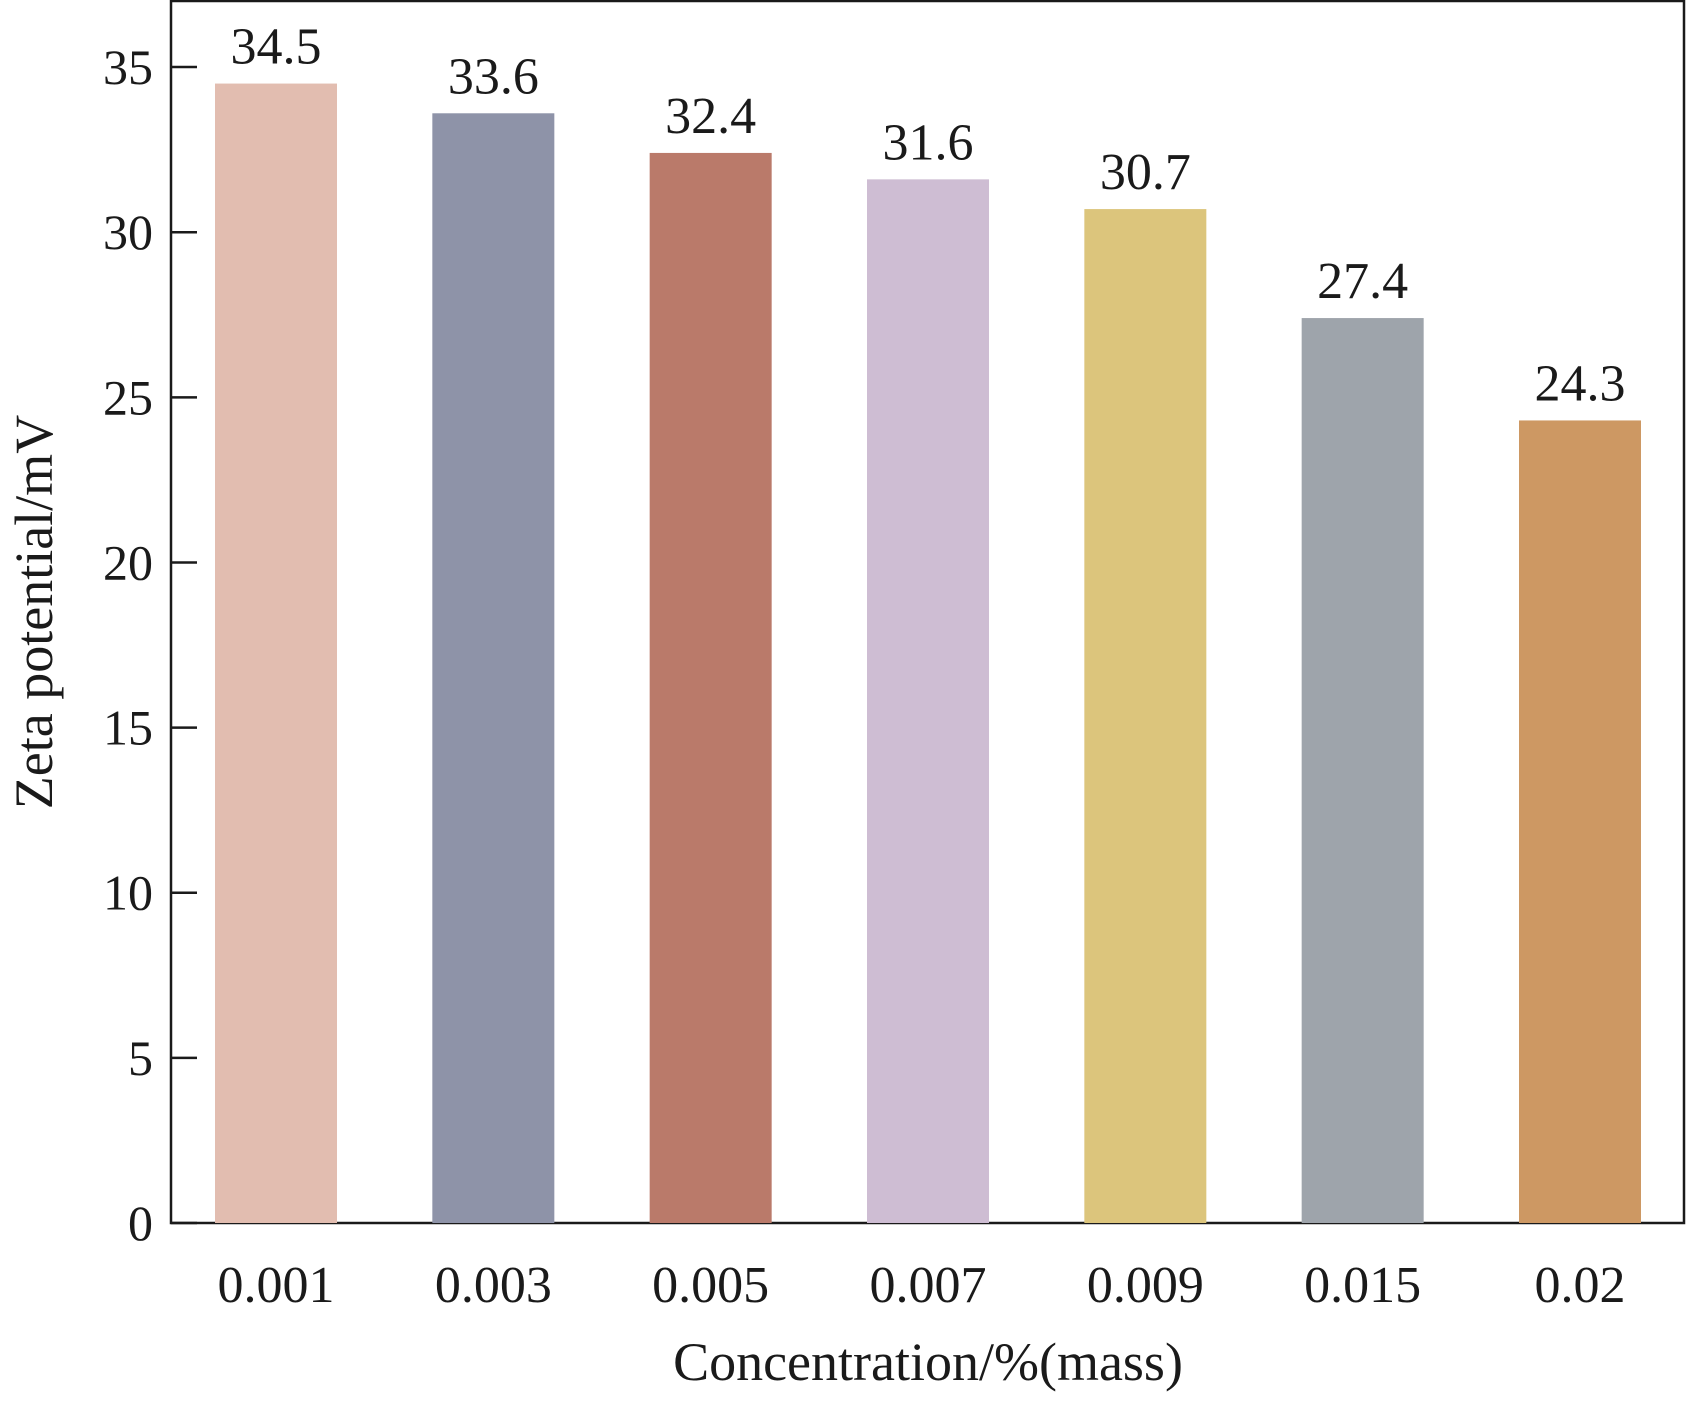 This screenshot has height=1406, width=1687. Describe the element at coordinates (1580, 1285) in the screenshot. I see `x-tick-label: 0.02` at that location.